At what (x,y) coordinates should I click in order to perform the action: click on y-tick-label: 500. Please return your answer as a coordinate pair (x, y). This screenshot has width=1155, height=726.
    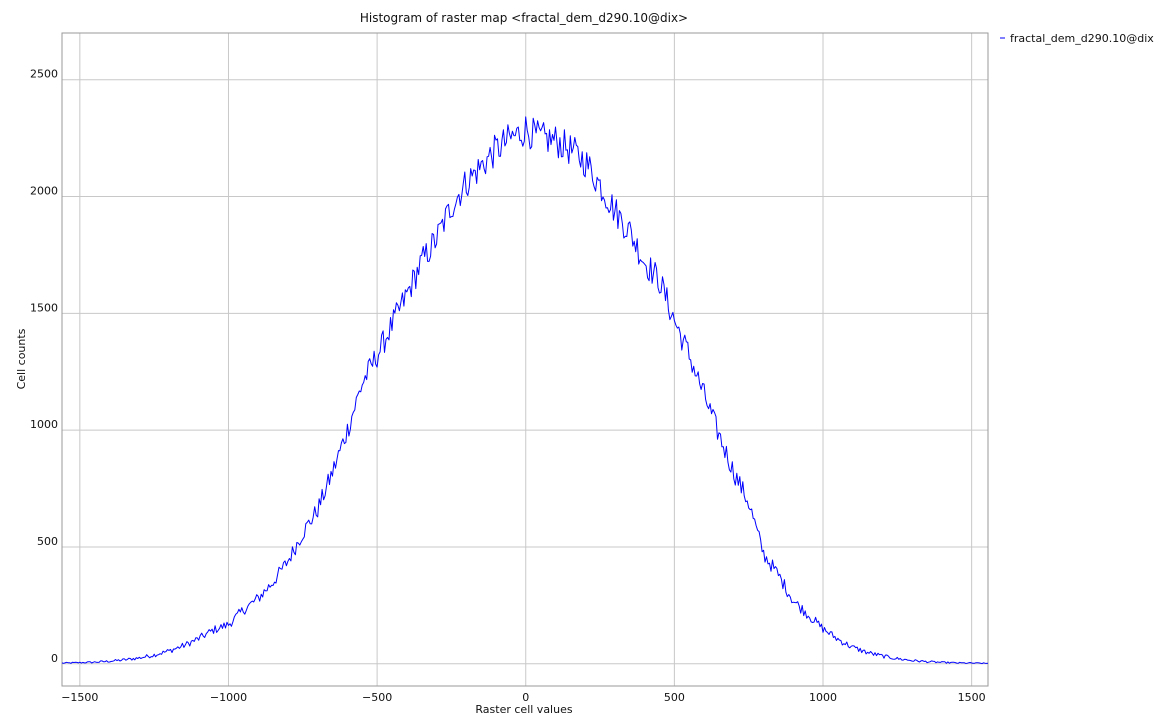
    Looking at the image, I should click on (47, 541).